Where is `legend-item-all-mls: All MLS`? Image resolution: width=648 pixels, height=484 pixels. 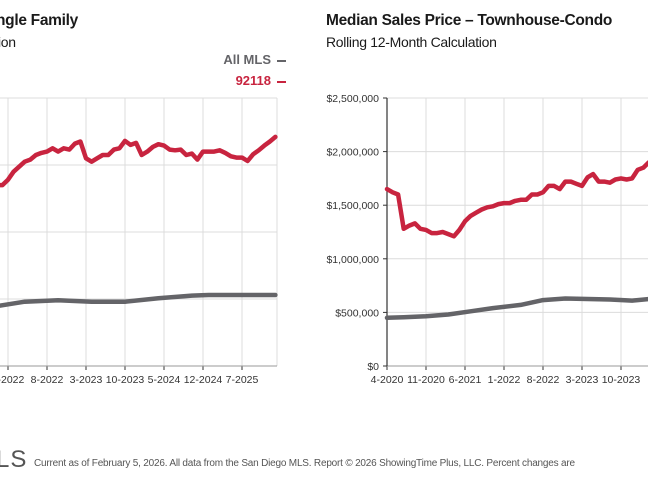 legend-item-all-mls: All MLS is located at coordinates (254, 59).